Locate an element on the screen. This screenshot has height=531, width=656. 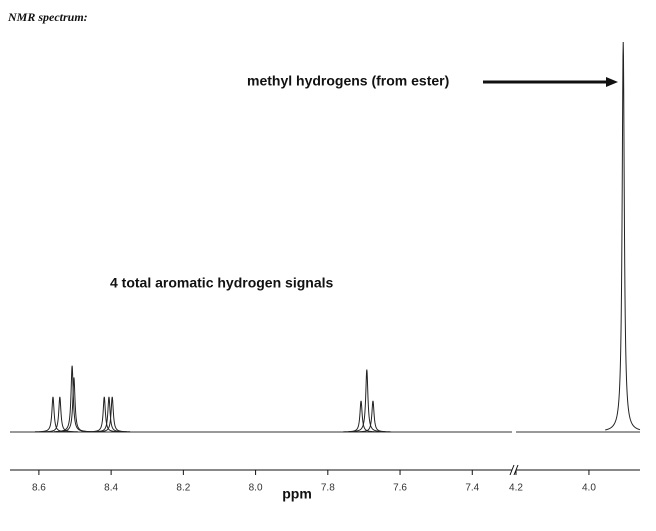
x-tick-label: 8.0 is located at coordinates (256, 488).